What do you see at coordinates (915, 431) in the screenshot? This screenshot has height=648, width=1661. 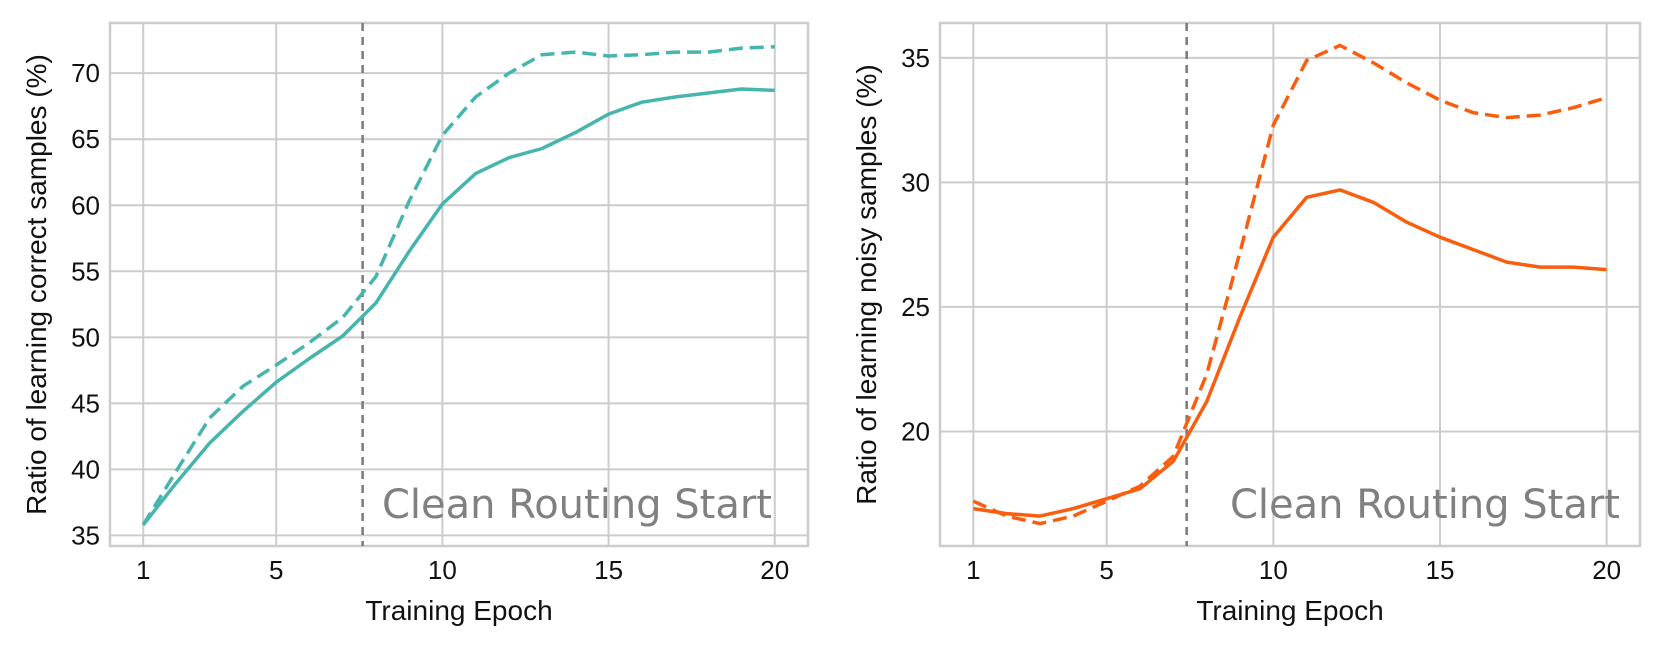 I see `y-tick-label: 20` at bounding box center [915, 431].